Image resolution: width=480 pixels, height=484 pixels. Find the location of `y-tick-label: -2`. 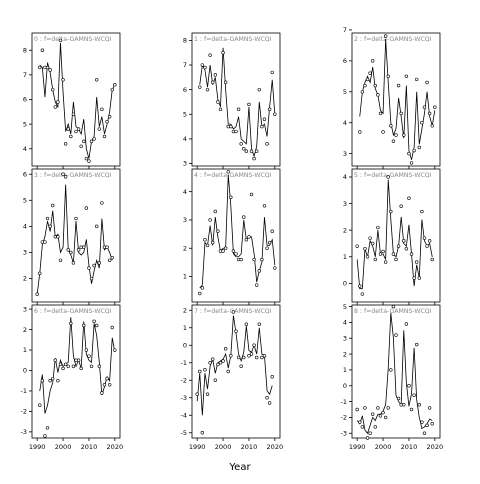

y-tick-label: -2 is located at coordinates (184, 380).